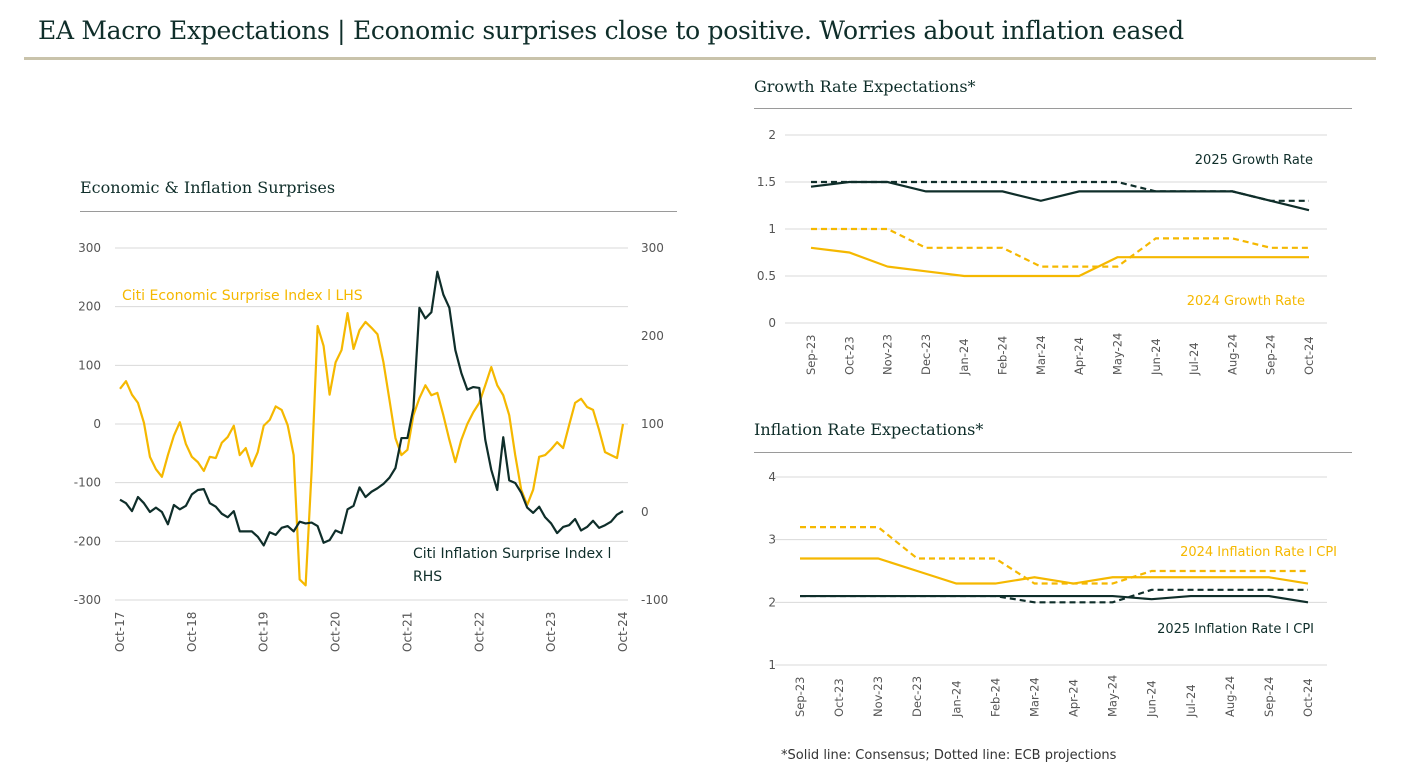 The height and width of the screenshot is (770, 1426). Describe the element at coordinates (87, 483) in the screenshot. I see `y-tick-left: -100` at that location.